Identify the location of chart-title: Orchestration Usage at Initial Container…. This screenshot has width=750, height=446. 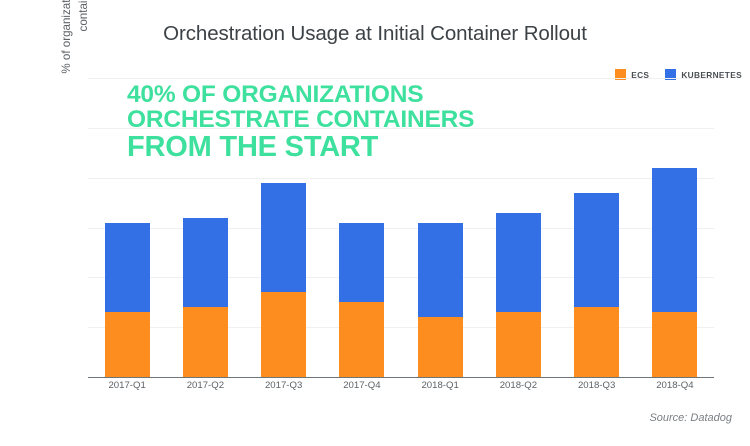
(375, 33).